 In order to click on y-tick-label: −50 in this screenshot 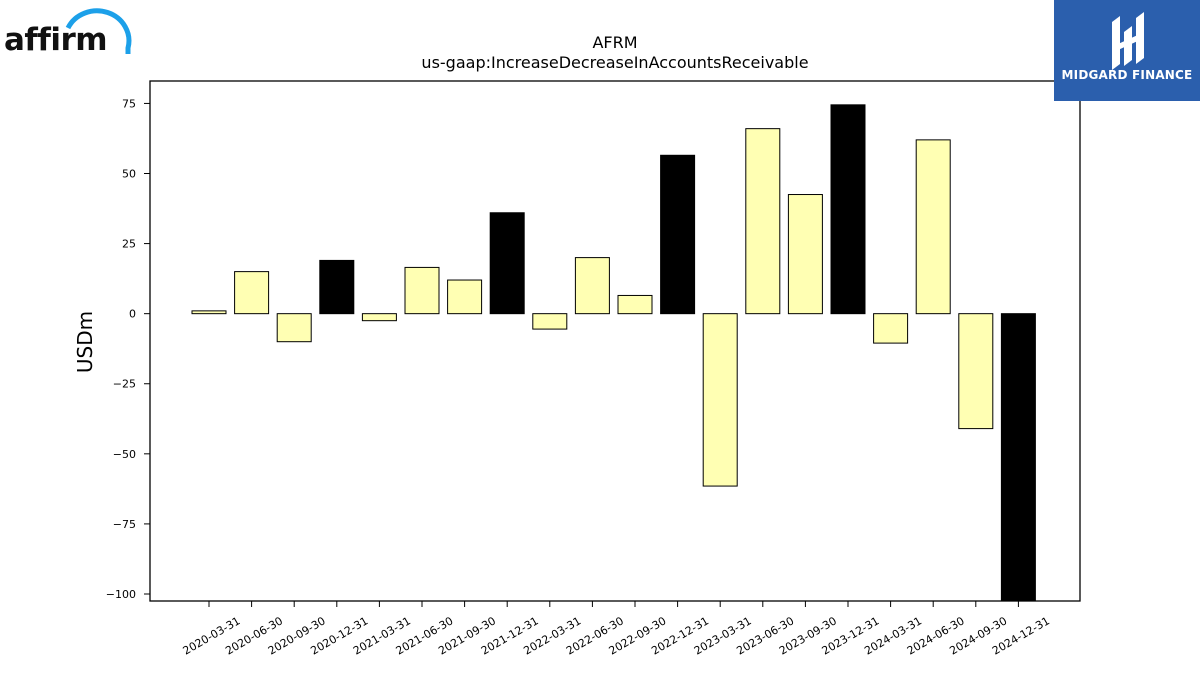, I will do `click(124, 454)`.